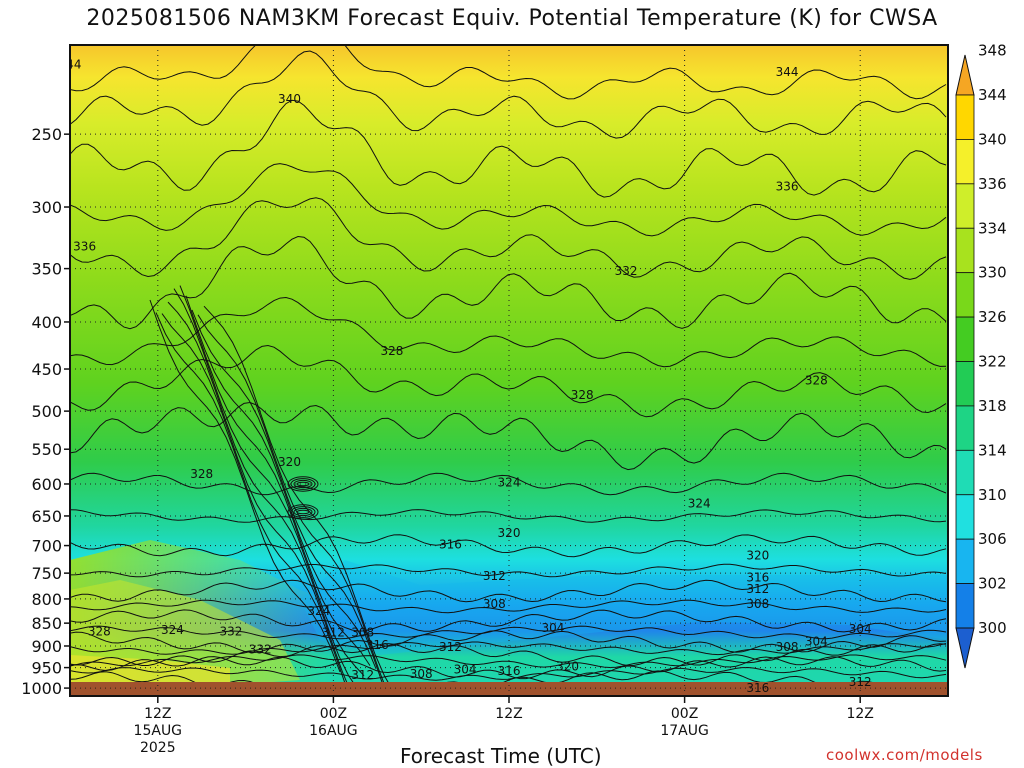 This screenshot has height=768, width=1024. Describe the element at coordinates (46, 599) in the screenshot. I see `y-tick-label: 800` at that location.